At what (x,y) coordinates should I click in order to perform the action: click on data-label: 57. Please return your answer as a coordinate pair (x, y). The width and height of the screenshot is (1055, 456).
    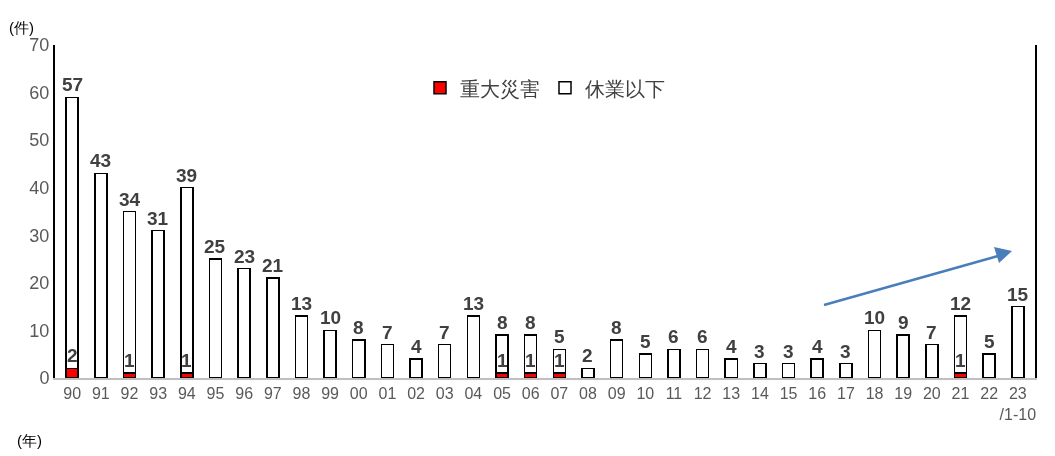
    Looking at the image, I should click on (73, 84).